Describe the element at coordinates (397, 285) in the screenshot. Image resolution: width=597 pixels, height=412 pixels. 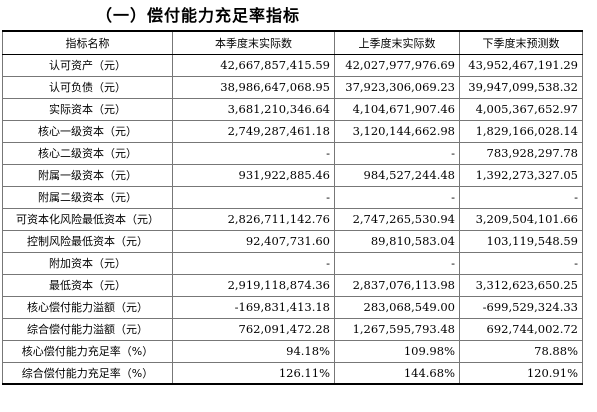
I see `previous-quarter-cell: 2,837,076,113.98` at that location.